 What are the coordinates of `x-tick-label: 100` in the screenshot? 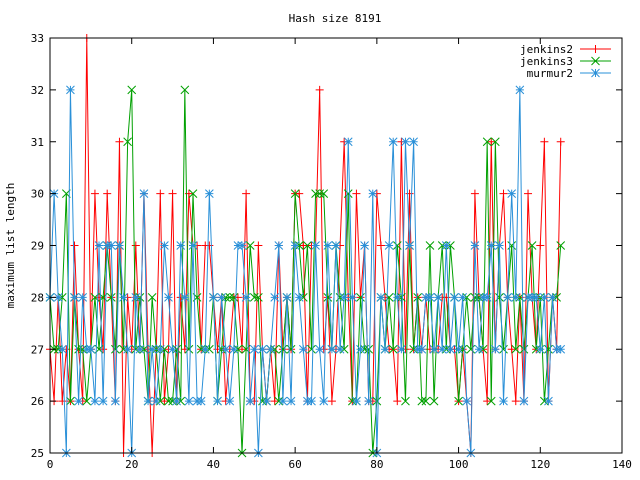 It's located at (459, 464).